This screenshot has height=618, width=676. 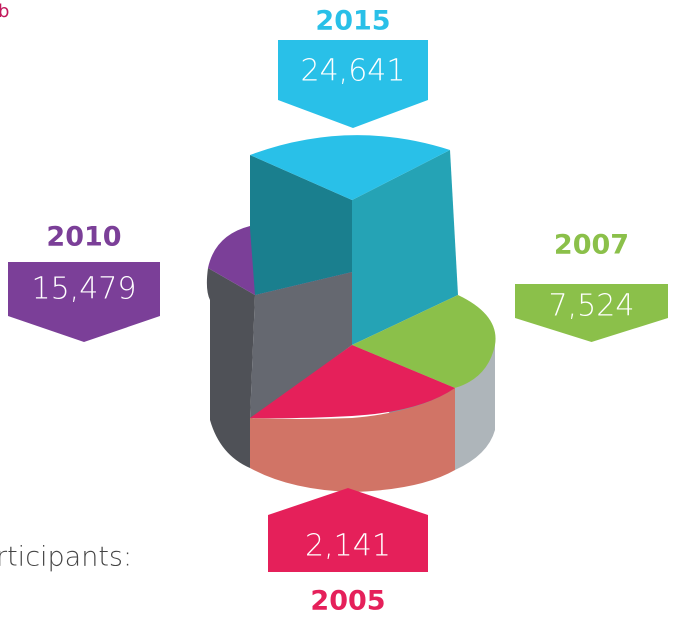 I want to click on value-label: 7,524, so click(x=592, y=306).